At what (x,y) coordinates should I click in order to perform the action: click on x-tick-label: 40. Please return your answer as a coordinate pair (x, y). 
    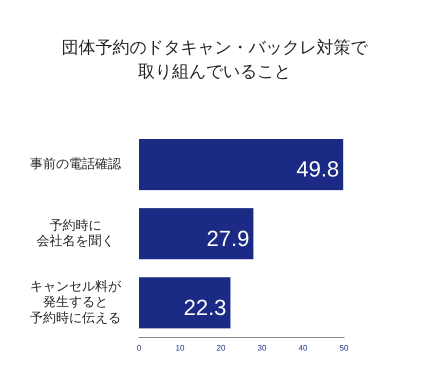
    Looking at the image, I should click on (303, 347).